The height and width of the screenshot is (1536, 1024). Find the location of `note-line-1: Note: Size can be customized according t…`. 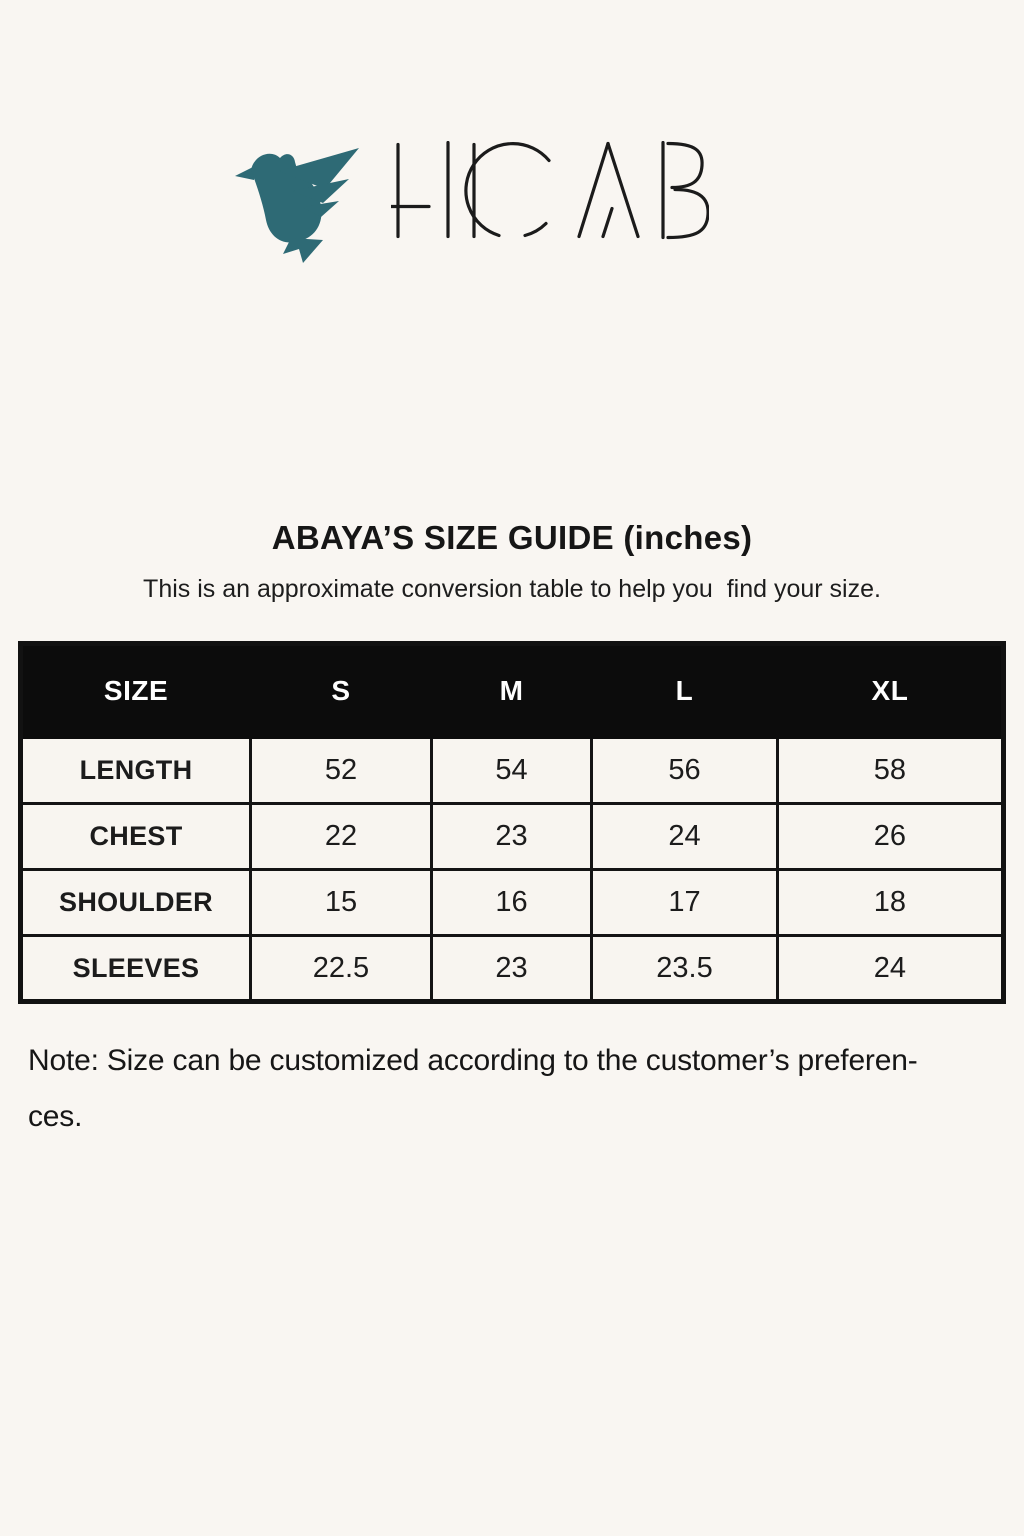

note-line-1: Note: Size can be customized according t… is located at coordinates (473, 1060).